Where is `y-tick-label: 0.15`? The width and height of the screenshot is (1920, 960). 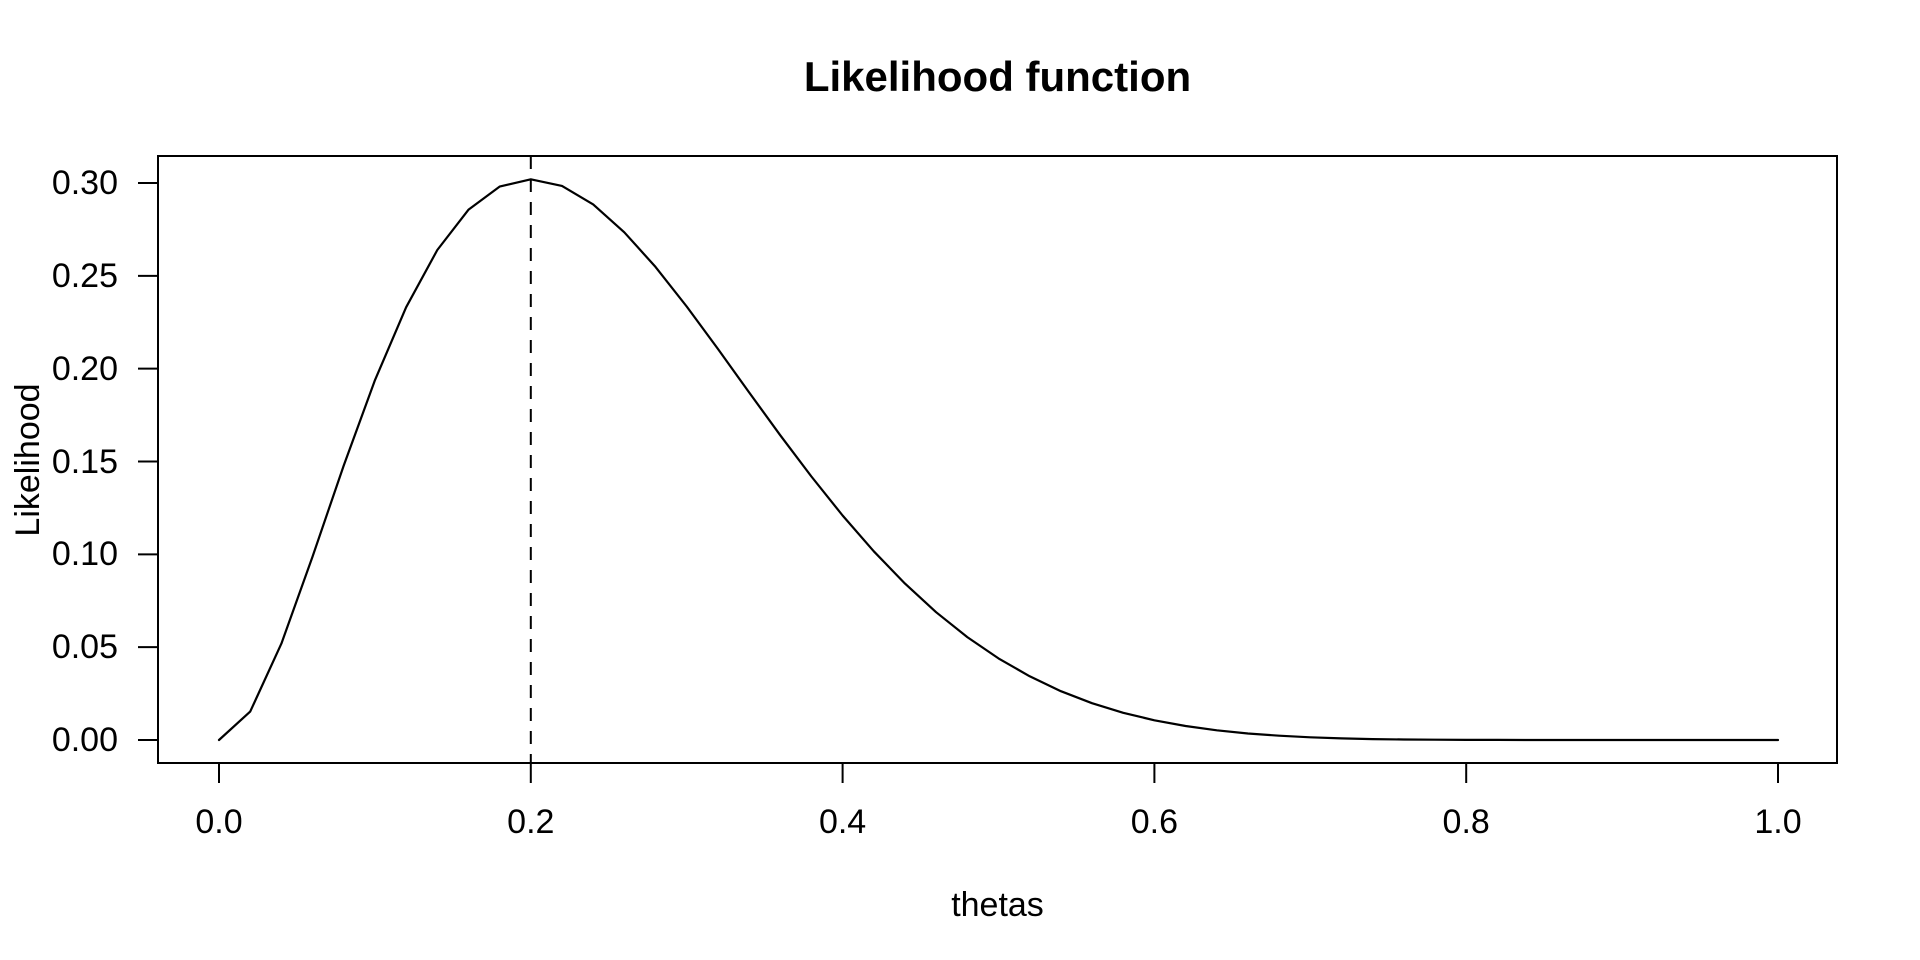
y-tick-label: 0.15 is located at coordinates (84, 461).